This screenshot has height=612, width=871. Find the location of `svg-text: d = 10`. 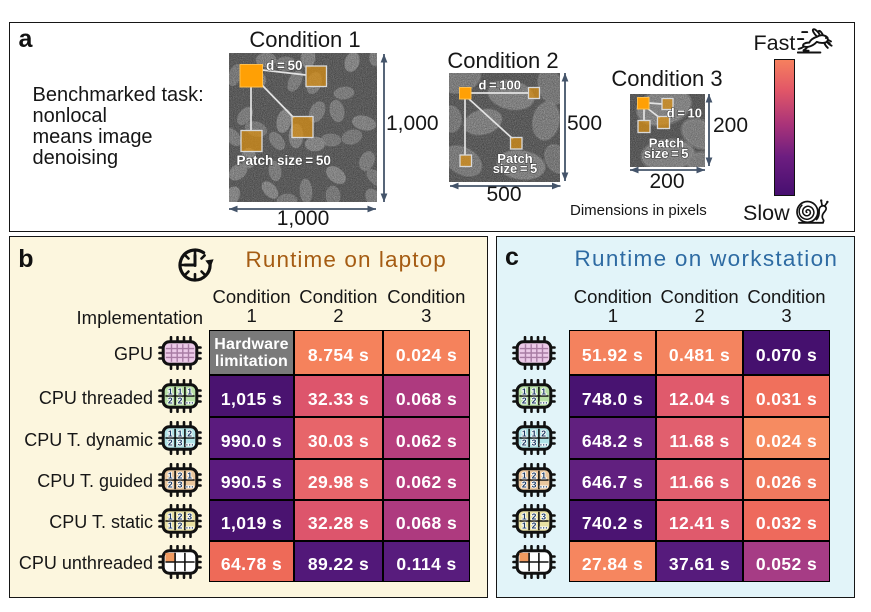

svg-text: d = 10 is located at coordinates (683, 112).